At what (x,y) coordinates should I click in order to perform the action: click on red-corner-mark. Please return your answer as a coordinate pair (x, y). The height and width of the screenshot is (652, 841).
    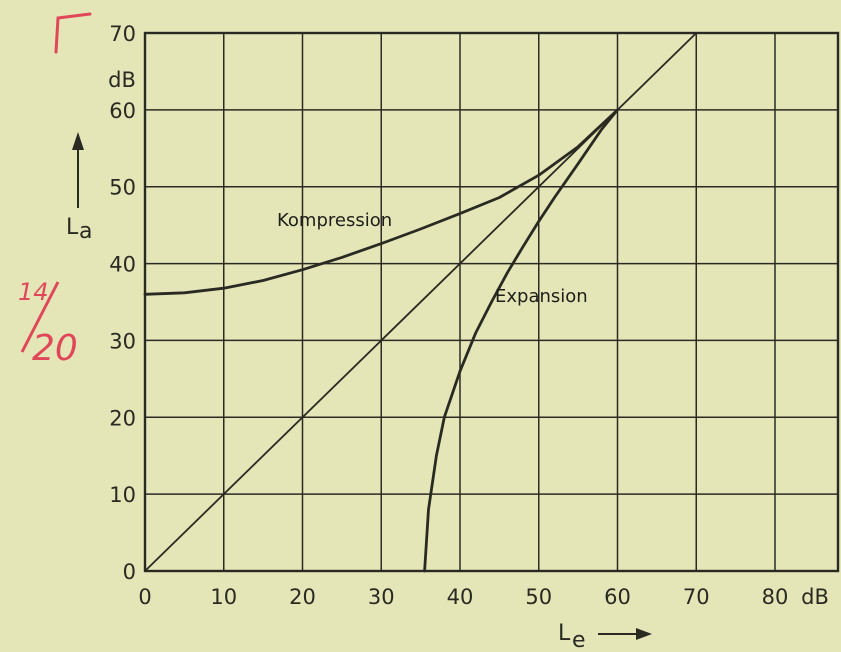
    Looking at the image, I should click on (73, 33).